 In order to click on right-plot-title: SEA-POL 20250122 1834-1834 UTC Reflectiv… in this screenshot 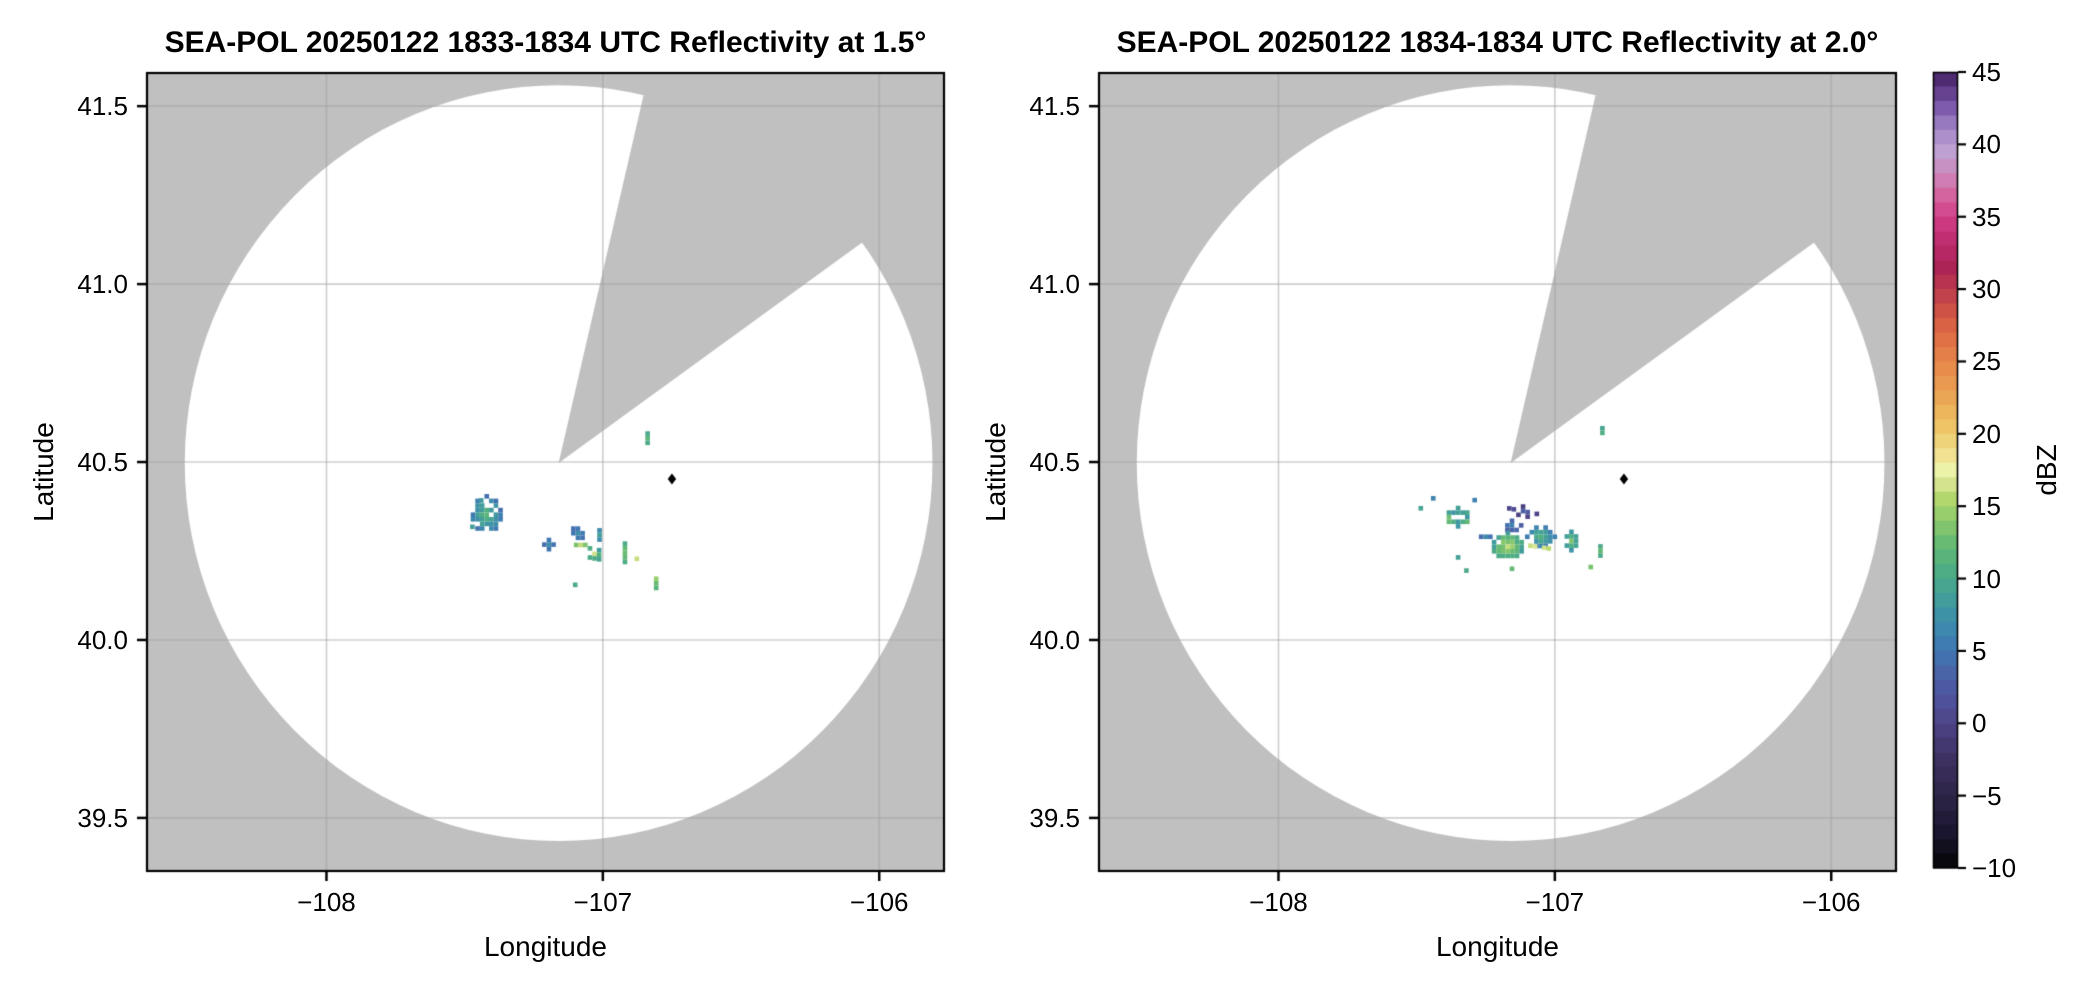, I will do `click(1497, 42)`.